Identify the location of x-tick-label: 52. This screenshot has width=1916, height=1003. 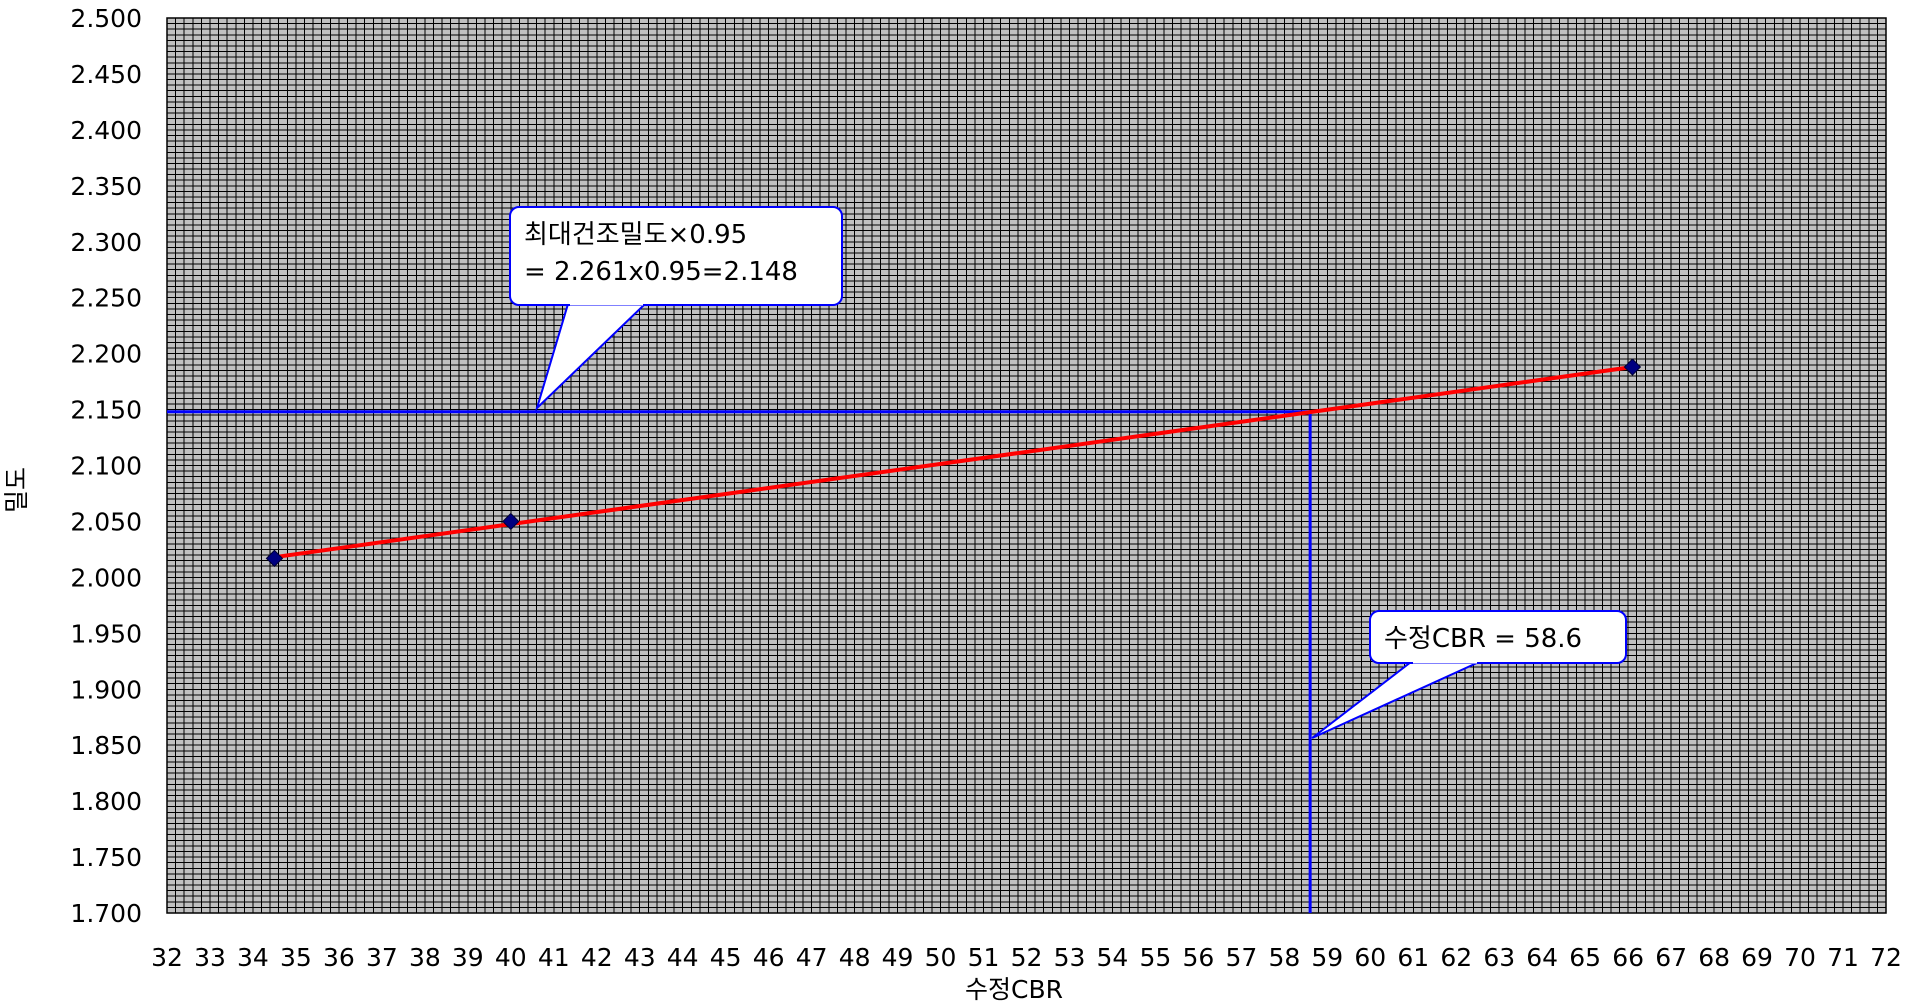
(1027, 957).